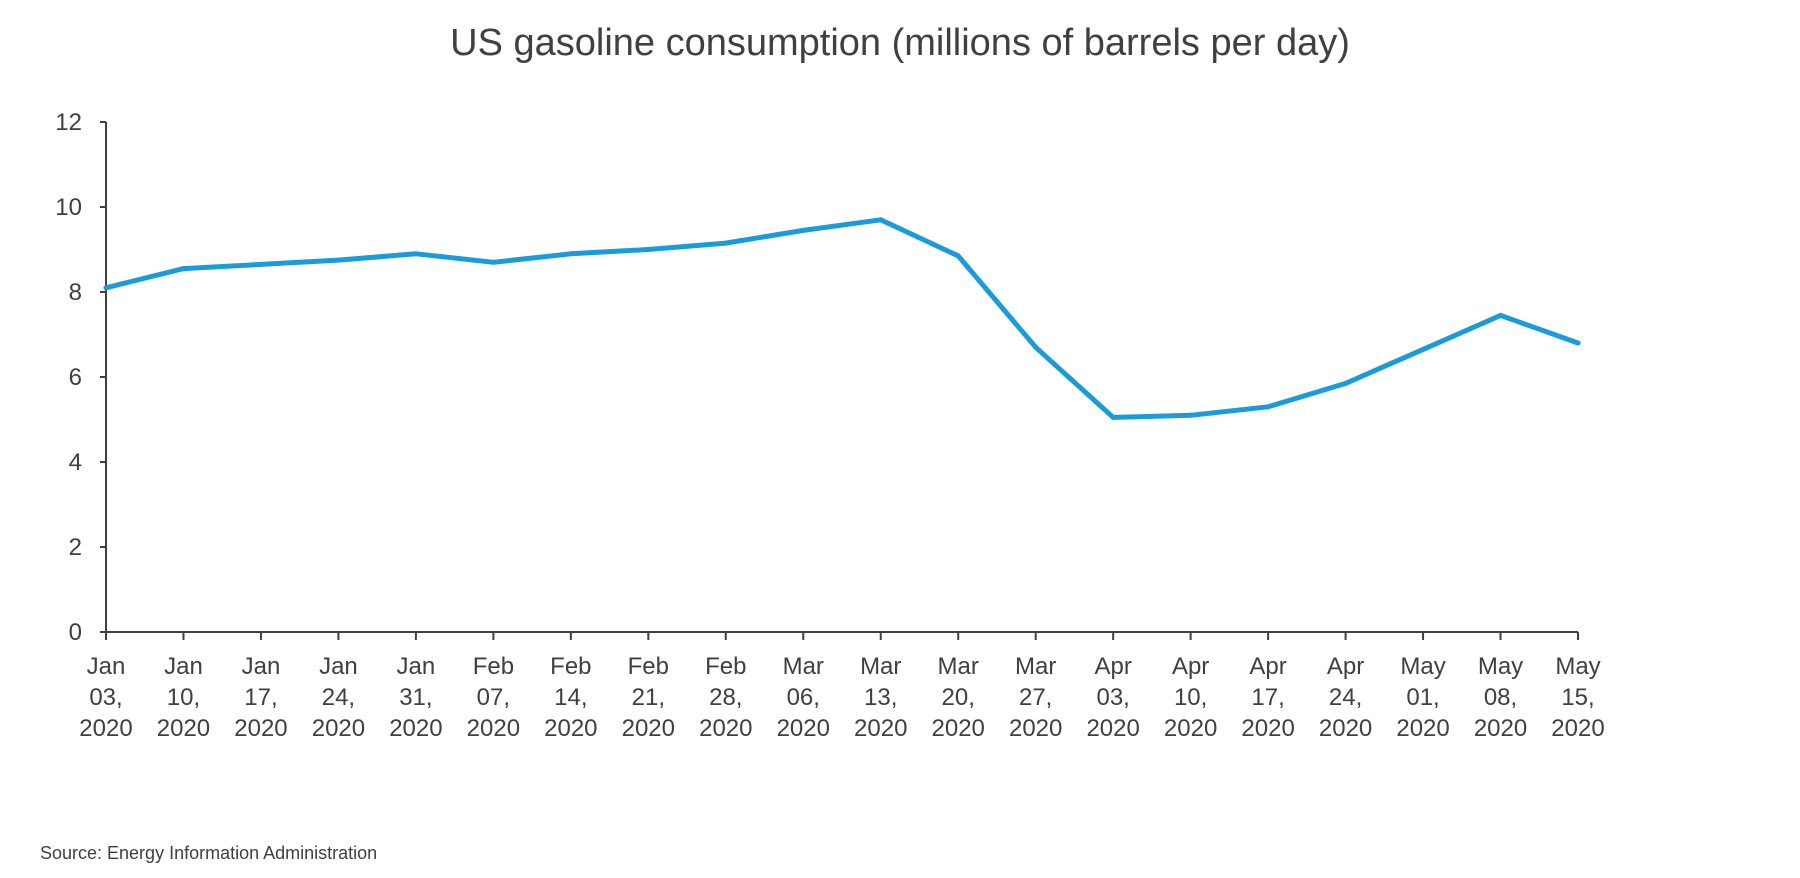 The image size is (1800, 878). What do you see at coordinates (648, 697) in the screenshot?
I see `x-tick-label: Feb 21, 2020` at bounding box center [648, 697].